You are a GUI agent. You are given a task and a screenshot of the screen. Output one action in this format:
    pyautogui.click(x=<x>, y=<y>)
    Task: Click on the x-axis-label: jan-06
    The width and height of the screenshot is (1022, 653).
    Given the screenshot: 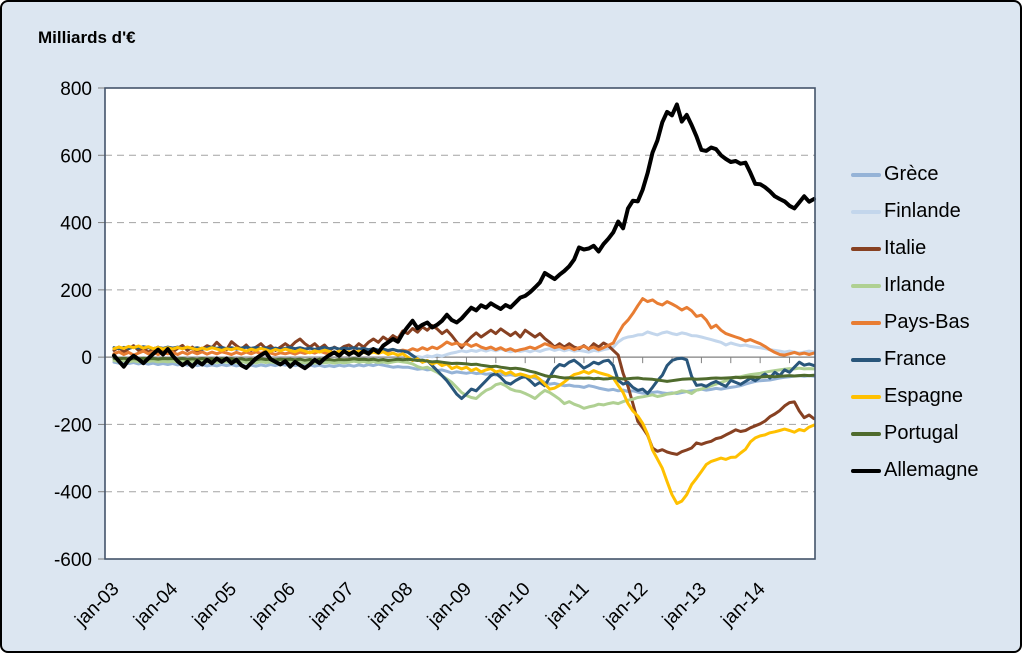 What is the action you would take?
    pyautogui.click(x=273, y=605)
    